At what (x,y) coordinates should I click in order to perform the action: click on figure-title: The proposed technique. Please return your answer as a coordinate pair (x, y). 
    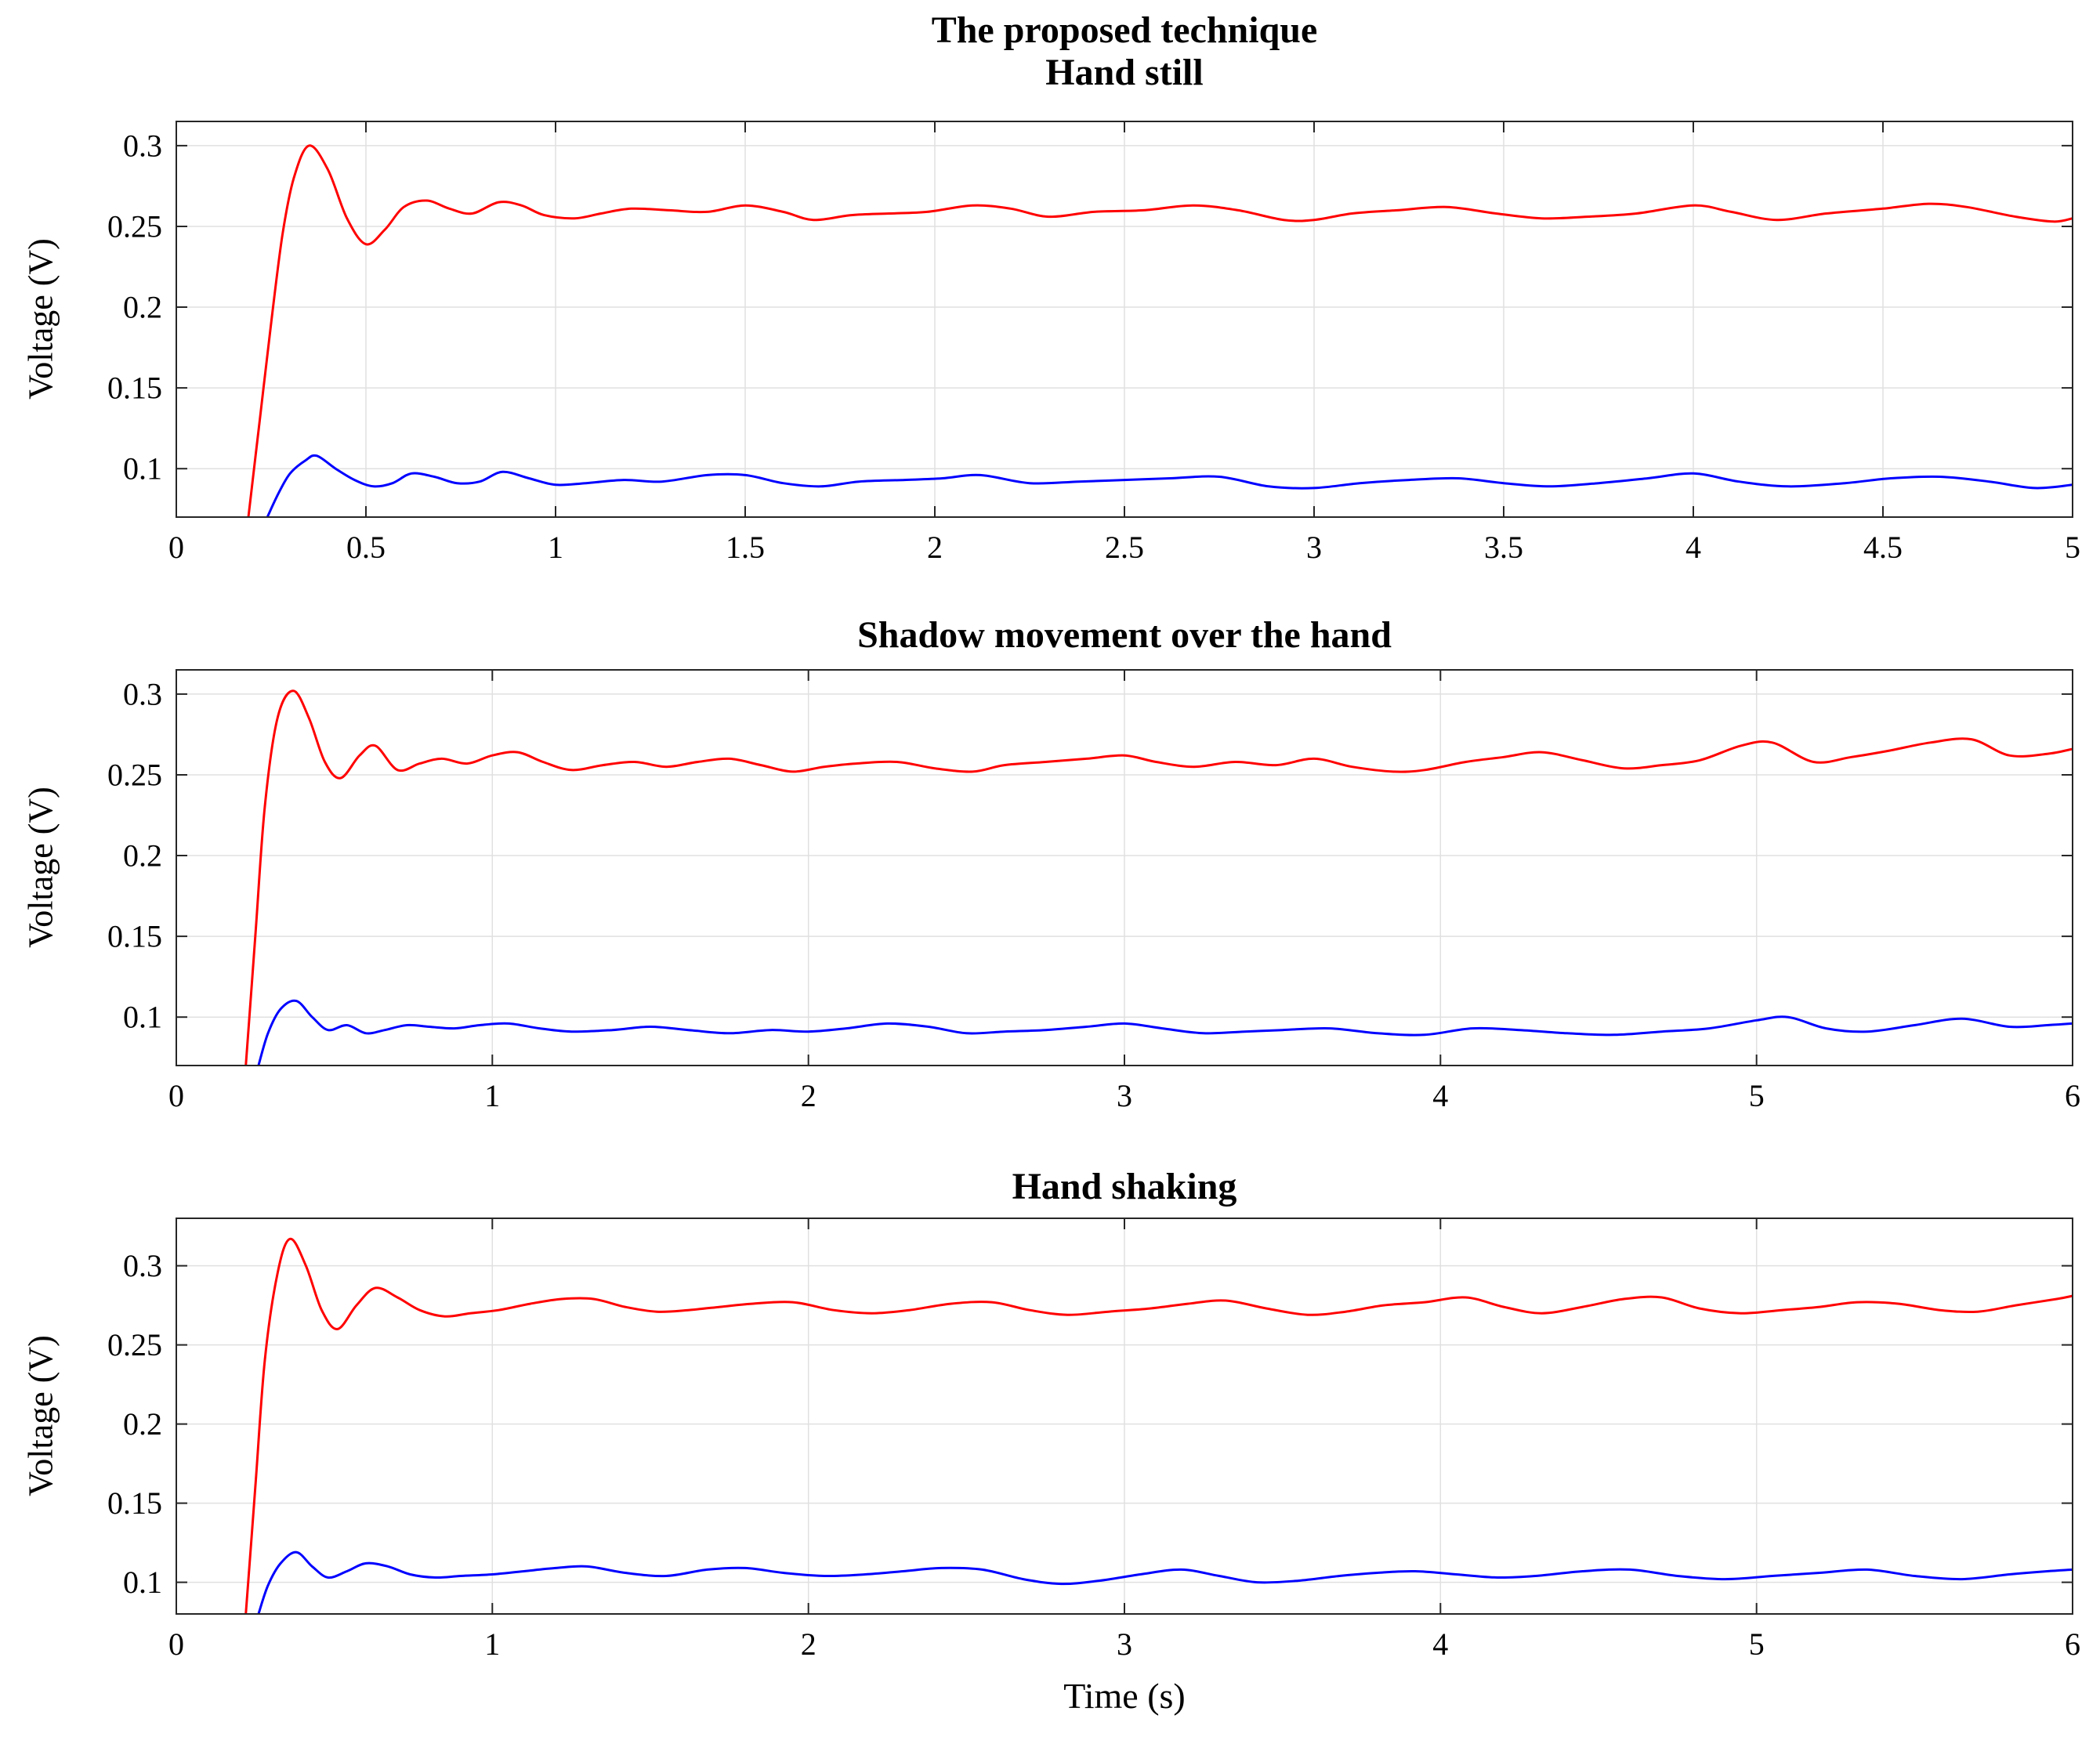
    Looking at the image, I should click on (1124, 30).